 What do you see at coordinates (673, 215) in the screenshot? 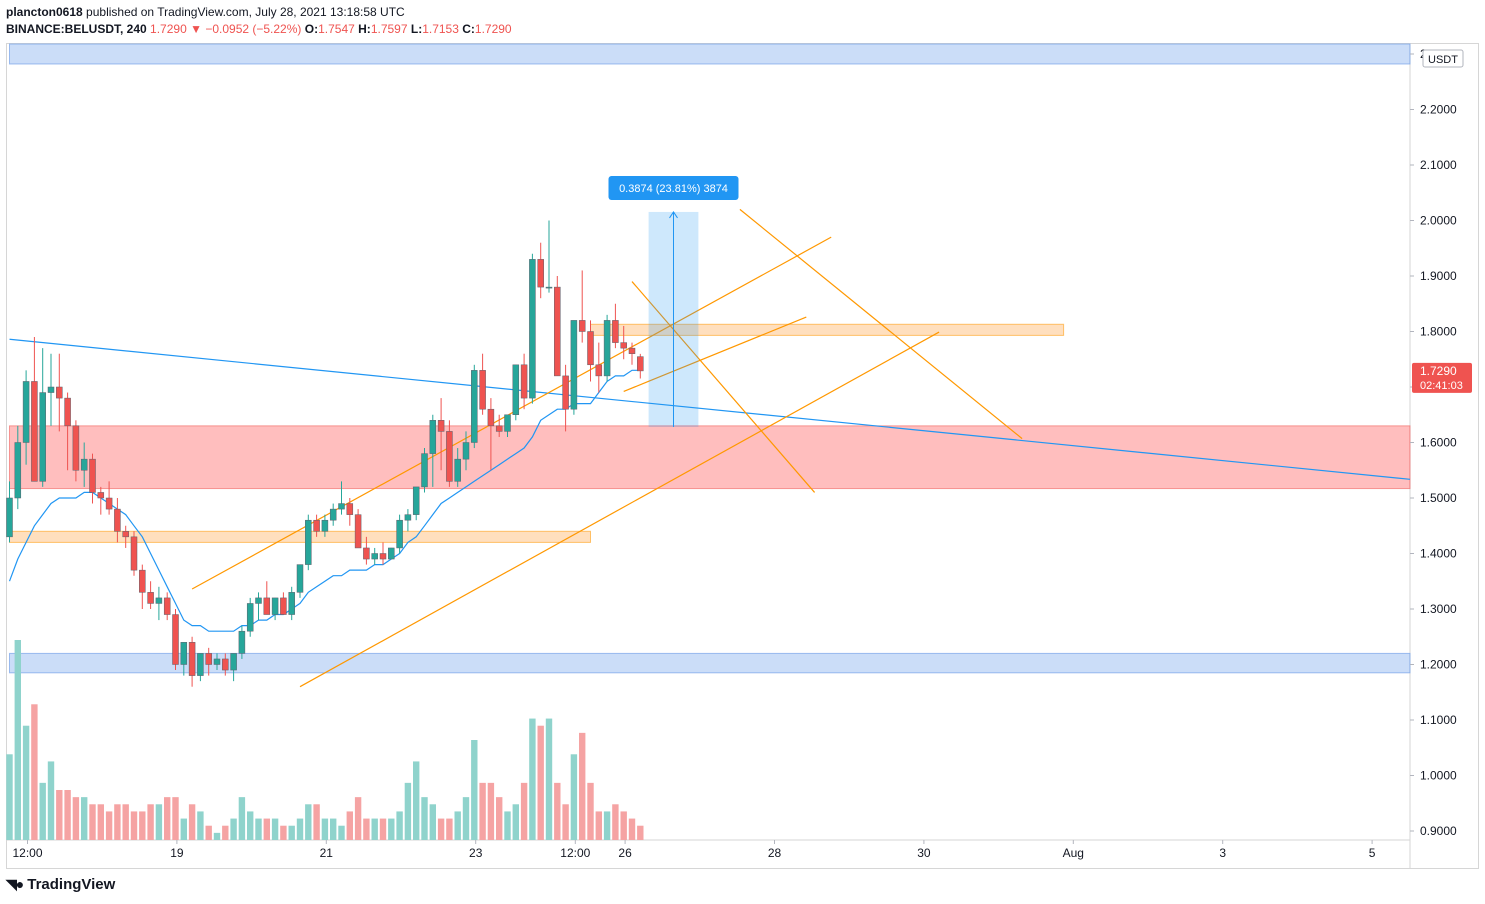
I see `measure-arrow-head-icon` at bounding box center [673, 215].